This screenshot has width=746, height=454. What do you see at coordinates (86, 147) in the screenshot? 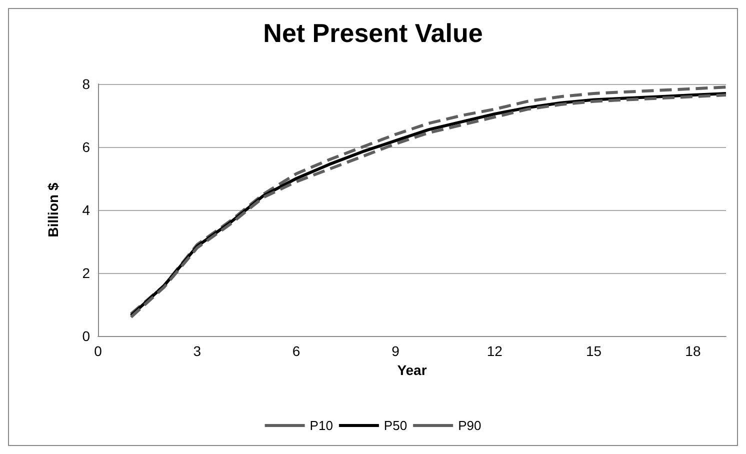
I see `y-tick-label: 6` at bounding box center [86, 147].